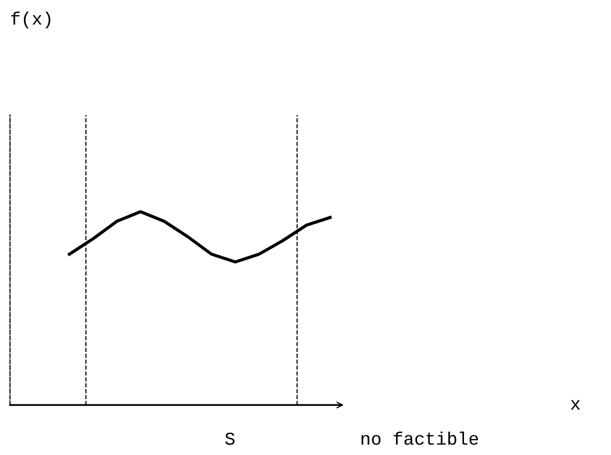 The height and width of the screenshot is (455, 611). I want to click on text: no factible, so click(420, 438).